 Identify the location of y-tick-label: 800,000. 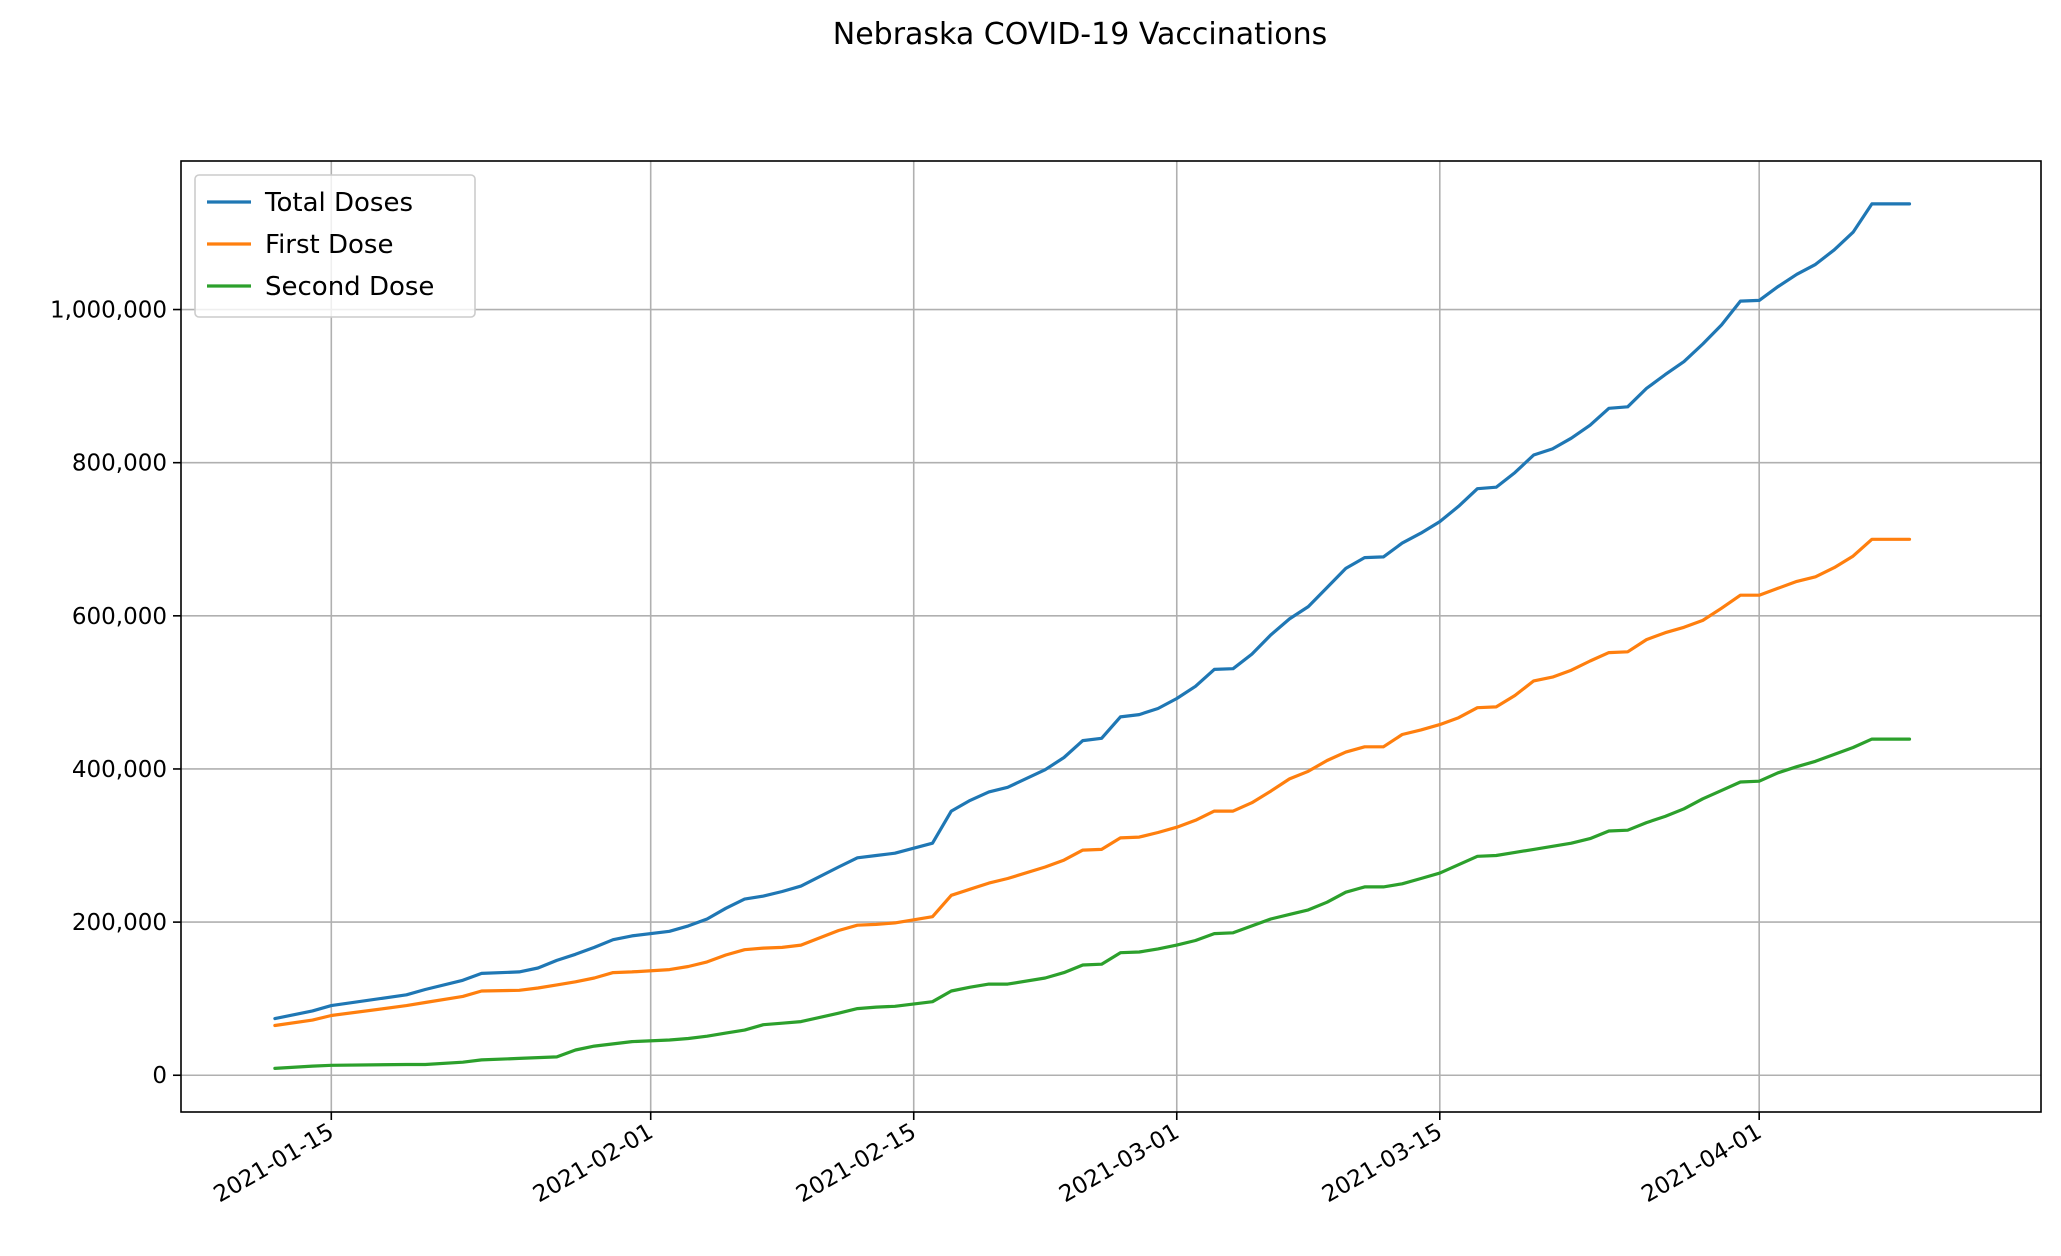
(119, 464).